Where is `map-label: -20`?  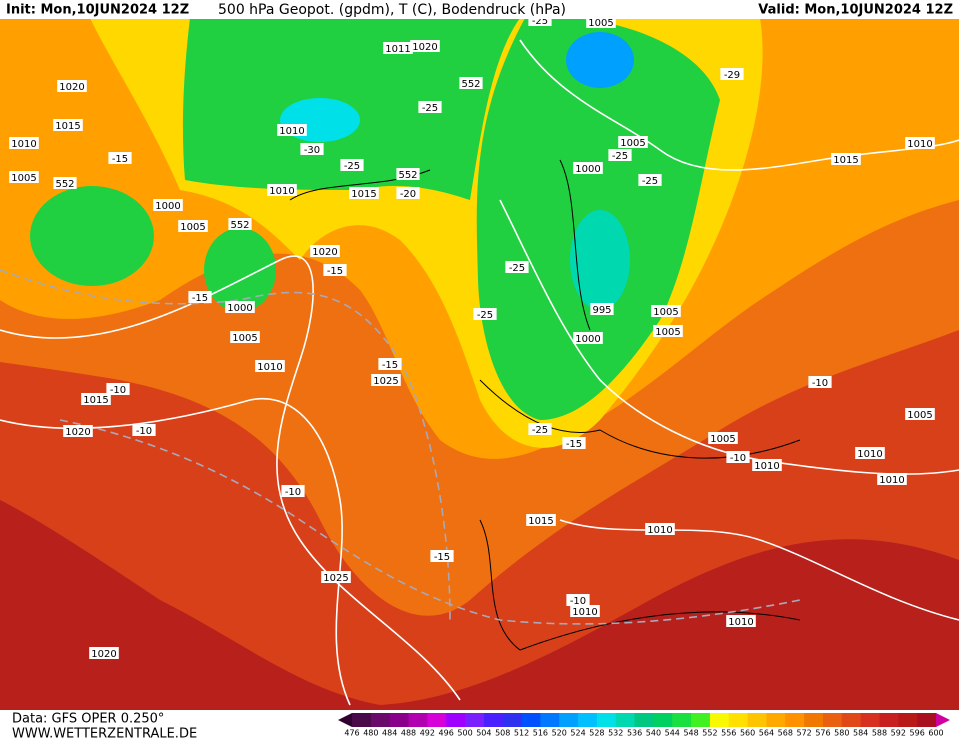
map-label: -20 is located at coordinates (408, 194).